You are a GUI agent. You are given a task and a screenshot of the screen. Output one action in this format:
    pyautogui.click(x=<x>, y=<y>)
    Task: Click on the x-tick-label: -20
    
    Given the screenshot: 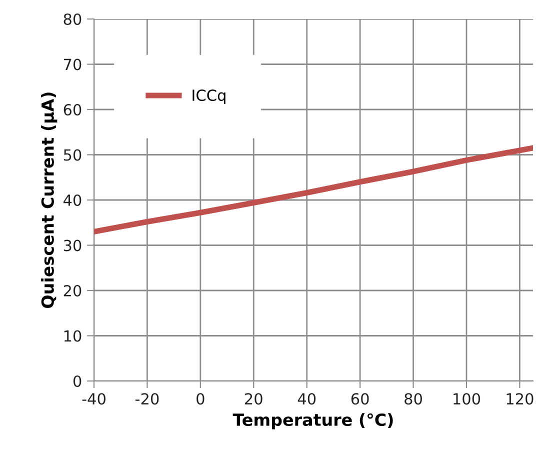 What is the action you would take?
    pyautogui.click(x=147, y=399)
    